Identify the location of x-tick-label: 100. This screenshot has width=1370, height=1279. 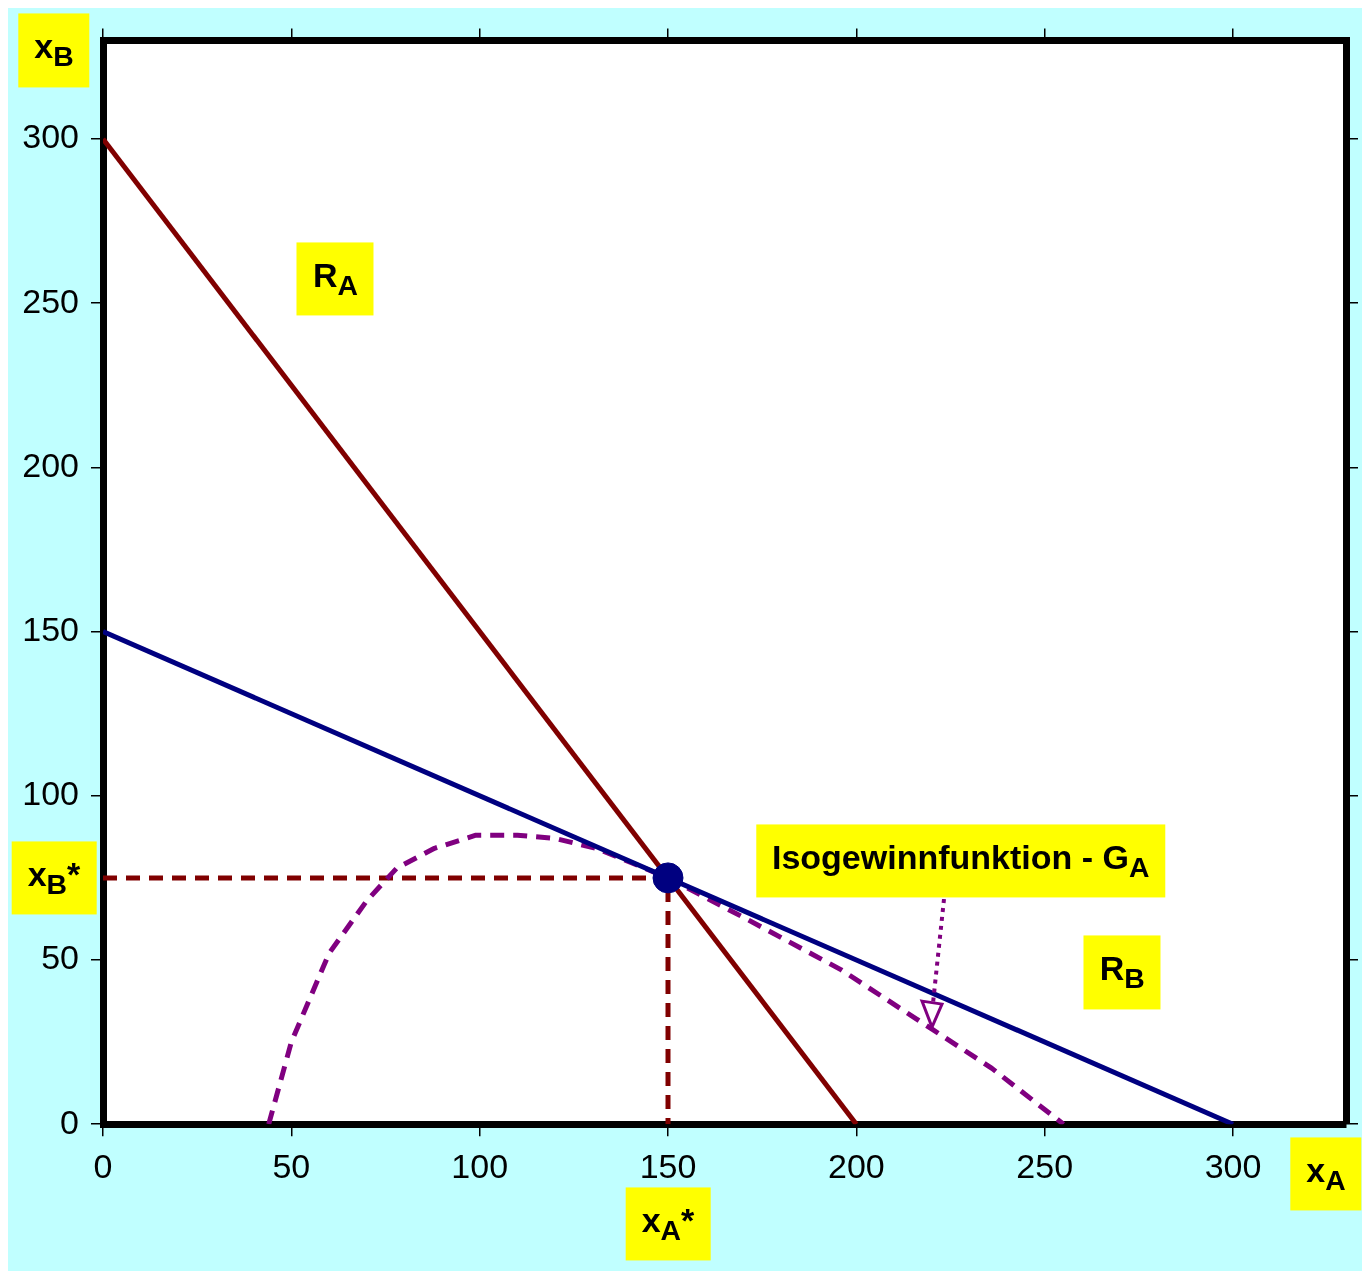
(480, 1165).